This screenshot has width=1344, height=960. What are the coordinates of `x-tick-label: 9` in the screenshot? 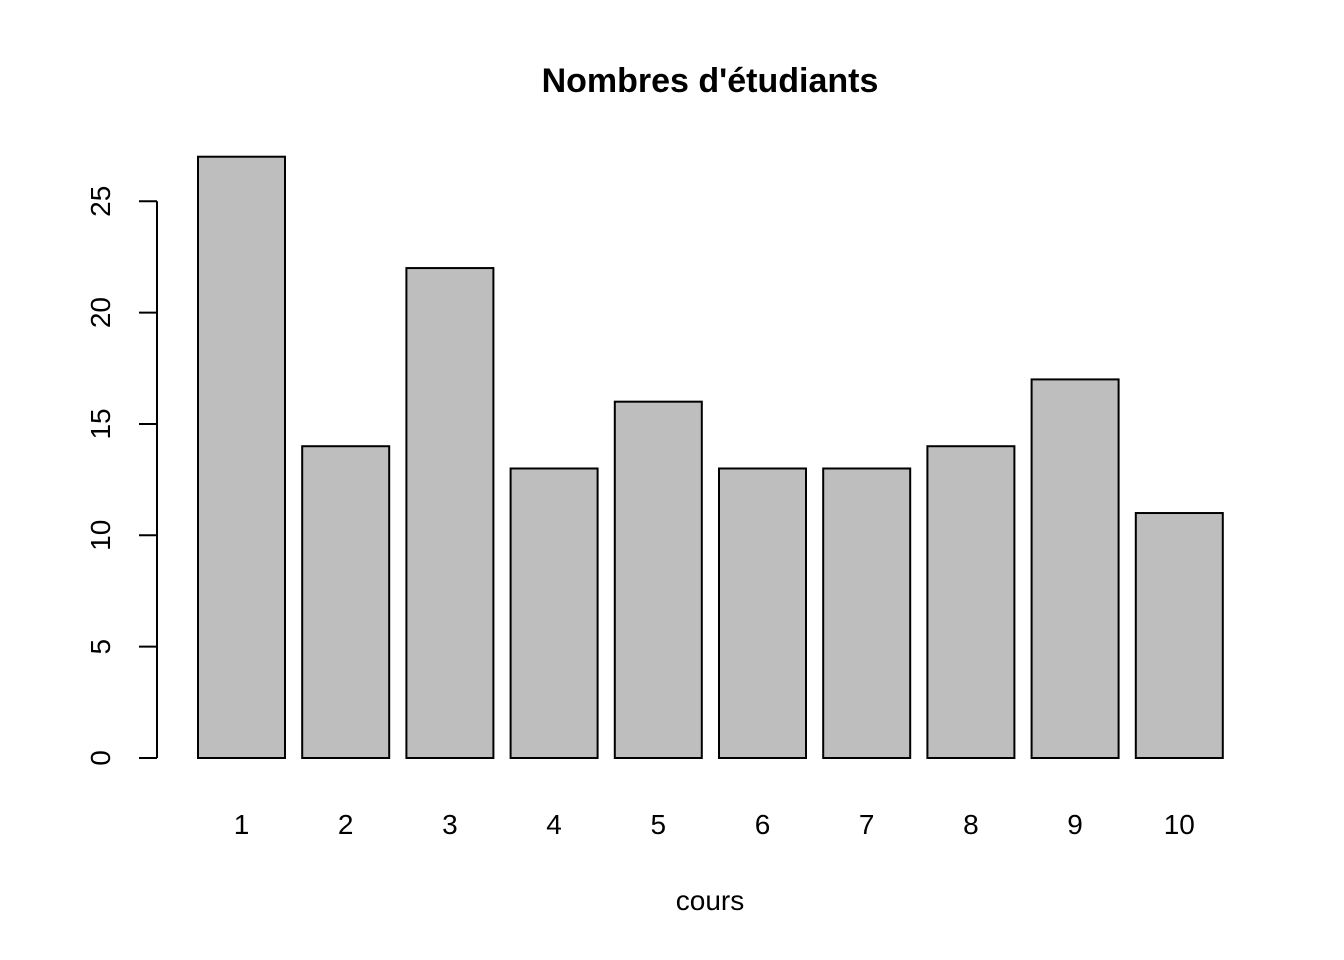 It's located at (1075, 824).